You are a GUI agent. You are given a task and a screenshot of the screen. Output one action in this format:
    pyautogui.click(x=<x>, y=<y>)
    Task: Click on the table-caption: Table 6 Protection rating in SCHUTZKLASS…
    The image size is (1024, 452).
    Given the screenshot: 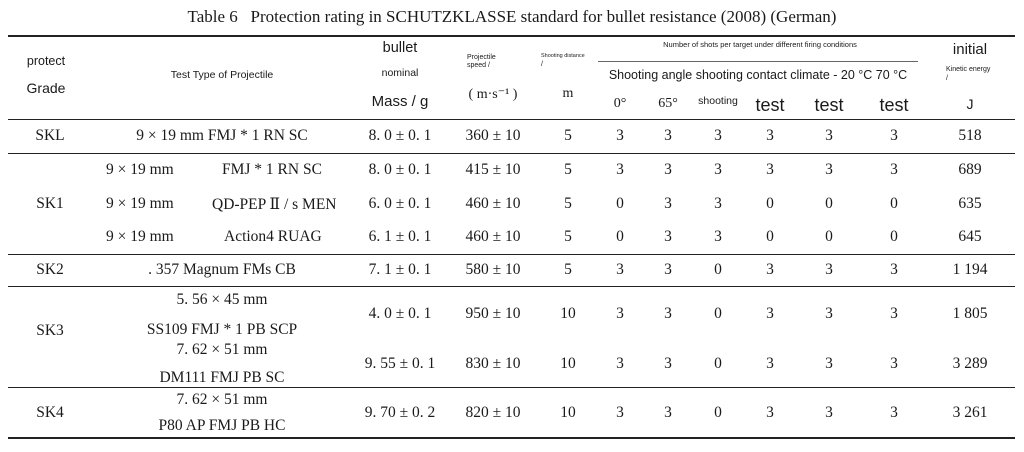 What is the action you would take?
    pyautogui.click(x=512, y=17)
    